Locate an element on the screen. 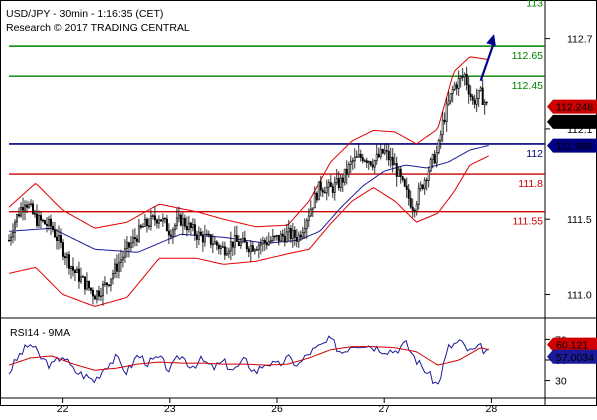 This screenshot has width=597, height=420. rsi-label-rsi-ma-text: 60.121 is located at coordinates (572, 346).